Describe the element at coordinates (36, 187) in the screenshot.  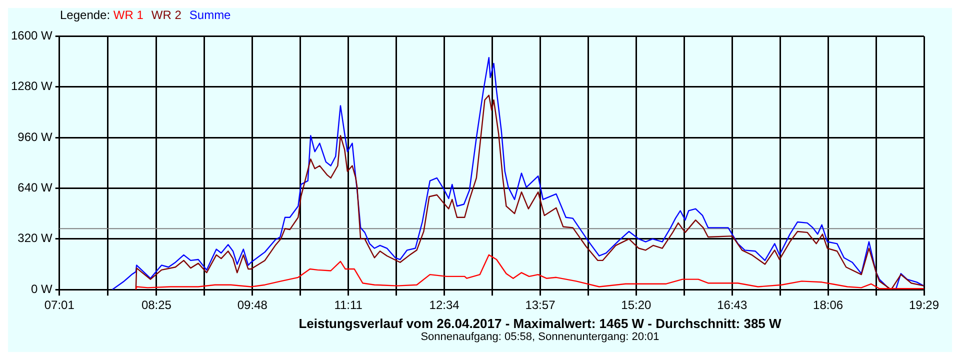
I see `y-tick-label: 640 W` at that location.